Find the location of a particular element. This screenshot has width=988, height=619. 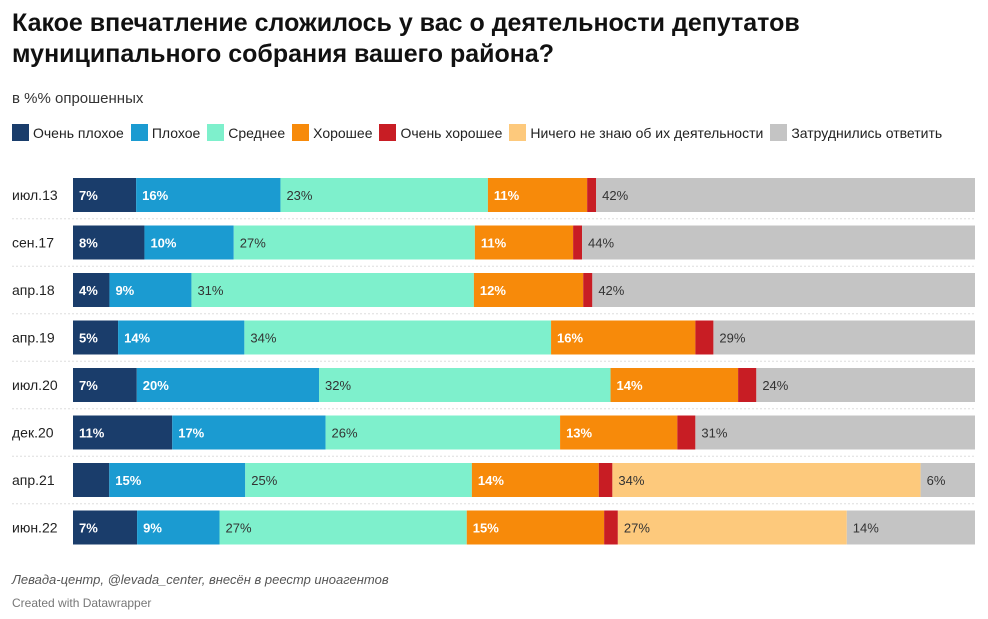

legend-label: Ничего не знаю об их деятельности is located at coordinates (647, 133).